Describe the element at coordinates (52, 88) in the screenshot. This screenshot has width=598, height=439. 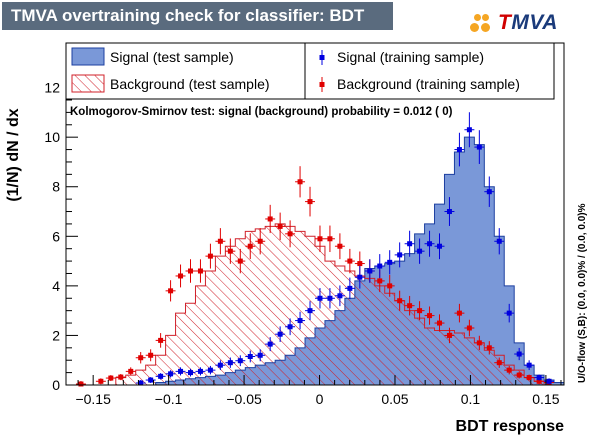
I see `y-tick-label: 12` at that location.